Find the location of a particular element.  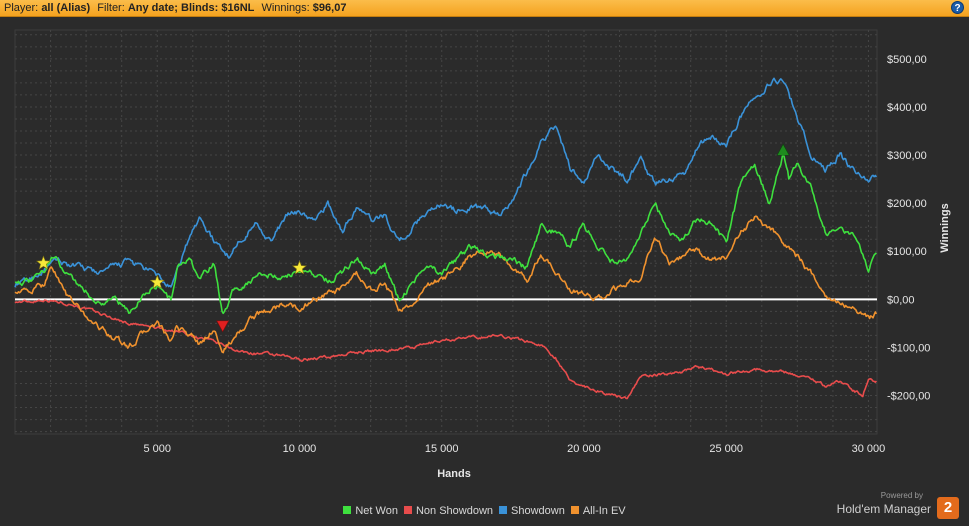

legend-label: Showdown is located at coordinates (538, 511).